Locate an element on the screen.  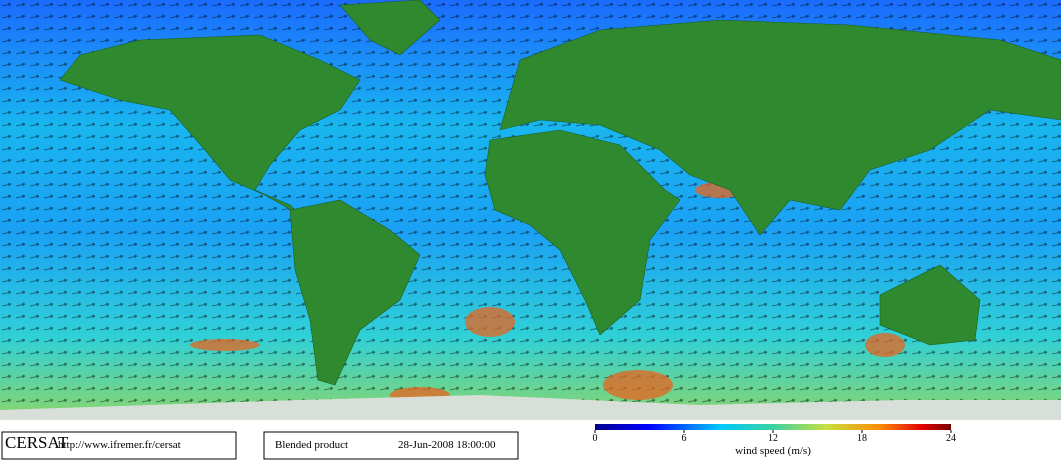
product-date: 28-Jun-2008 18:00:00 is located at coordinates (447, 445).